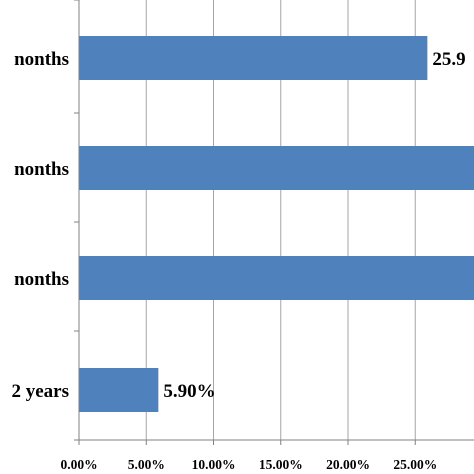 Image resolution: width=474 pixels, height=474 pixels. Describe the element at coordinates (415, 464) in the screenshot. I see `x-tick-label: 25.00%` at that location.